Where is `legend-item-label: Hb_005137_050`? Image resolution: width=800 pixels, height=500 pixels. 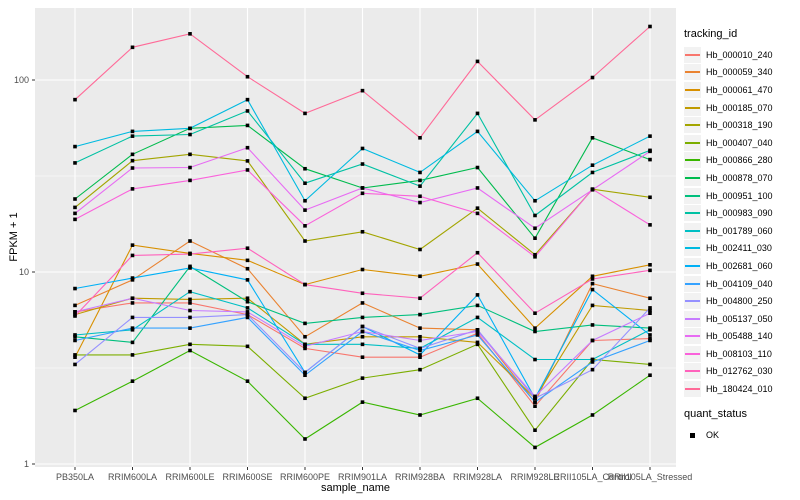 legend-item-label: Hb_005137_050 is located at coordinates (739, 318).